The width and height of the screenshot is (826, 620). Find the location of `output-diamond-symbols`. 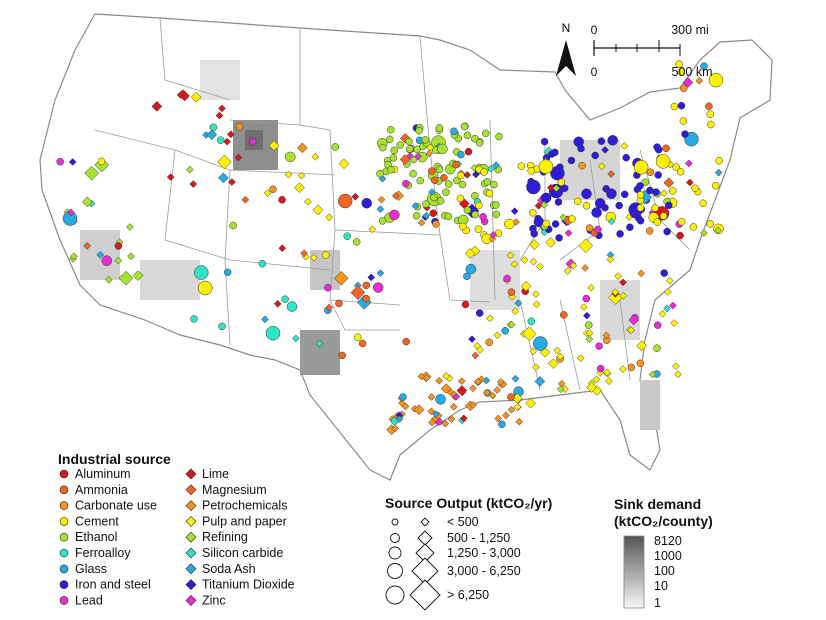

output-diamond-symbols is located at coordinates (425, 564).